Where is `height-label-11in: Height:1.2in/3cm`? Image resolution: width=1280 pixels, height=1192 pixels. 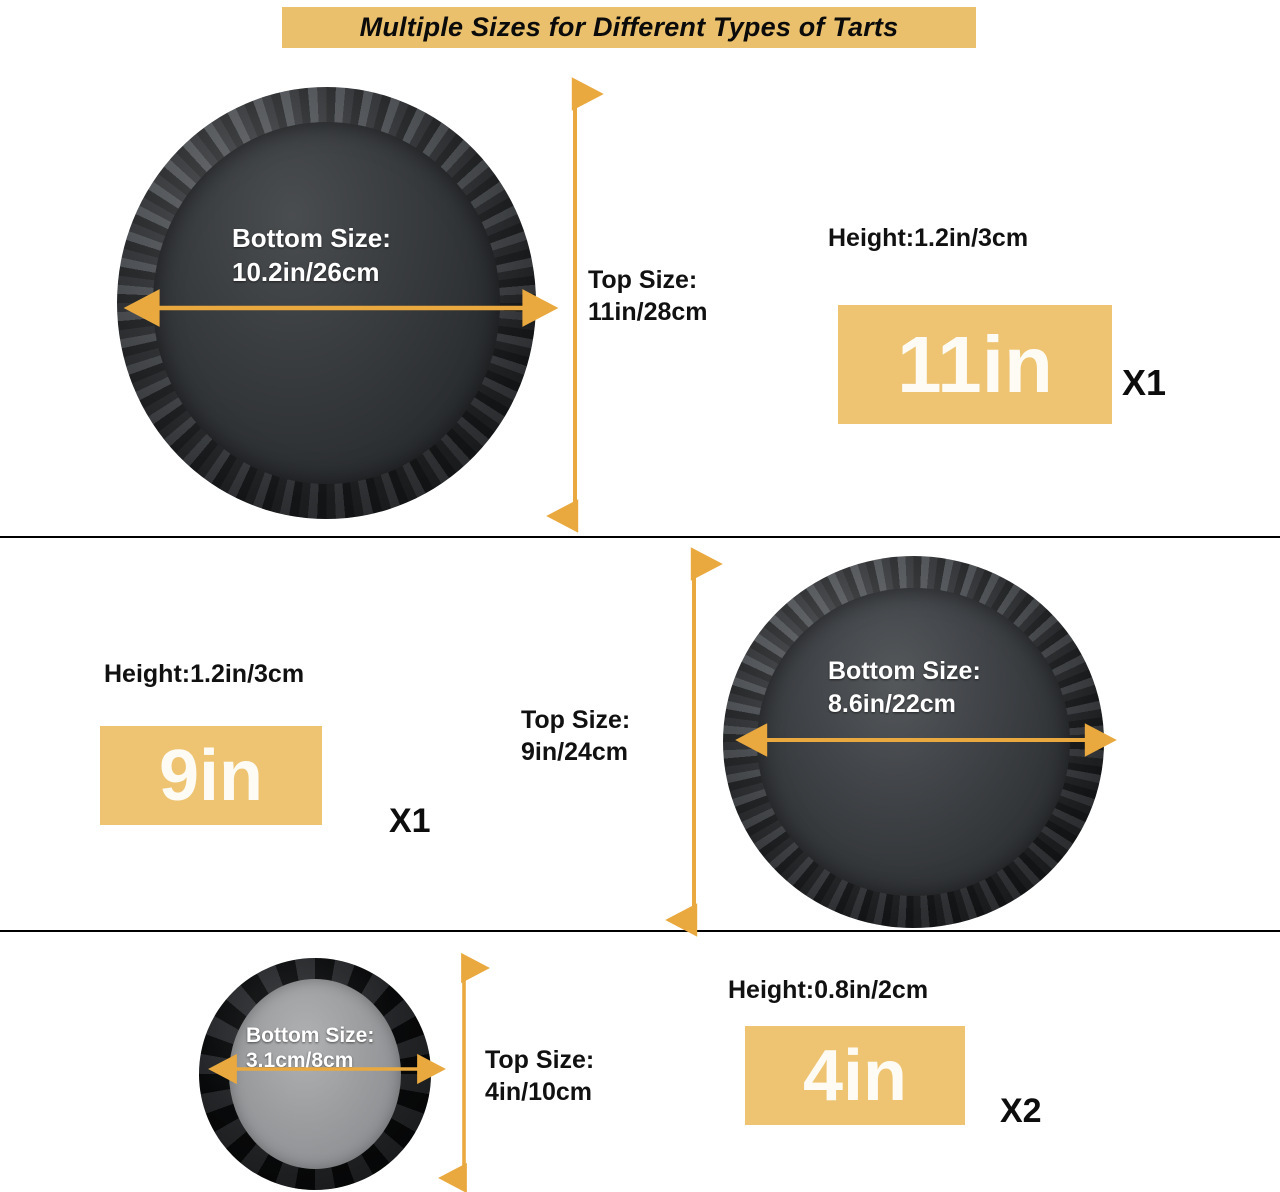 height-label-11in: Height:1.2in/3cm is located at coordinates (928, 238).